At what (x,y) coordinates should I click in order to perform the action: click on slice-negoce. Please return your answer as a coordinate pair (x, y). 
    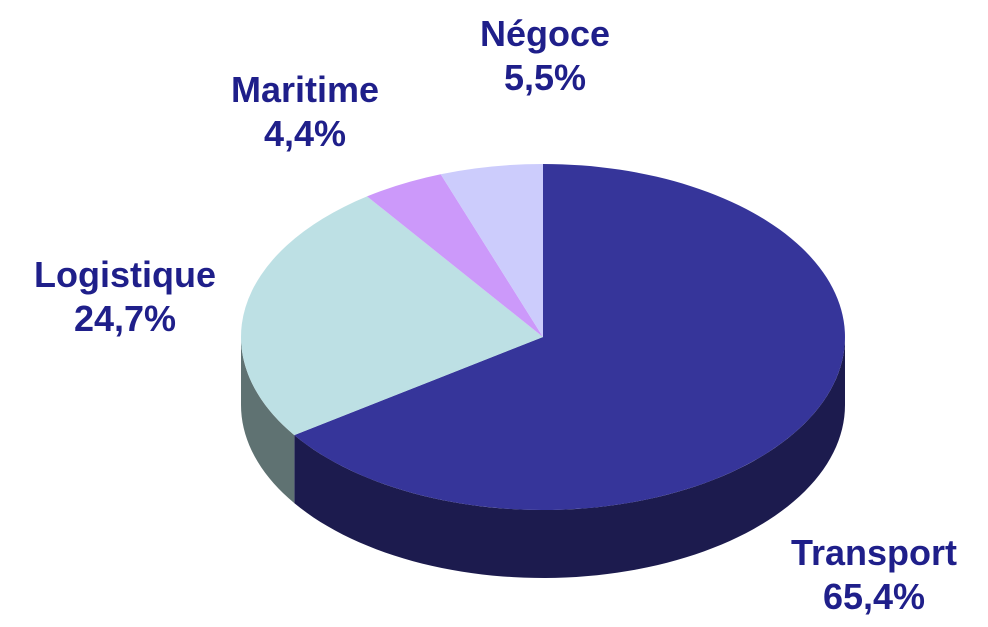
    Looking at the image, I should click on (491, 250).